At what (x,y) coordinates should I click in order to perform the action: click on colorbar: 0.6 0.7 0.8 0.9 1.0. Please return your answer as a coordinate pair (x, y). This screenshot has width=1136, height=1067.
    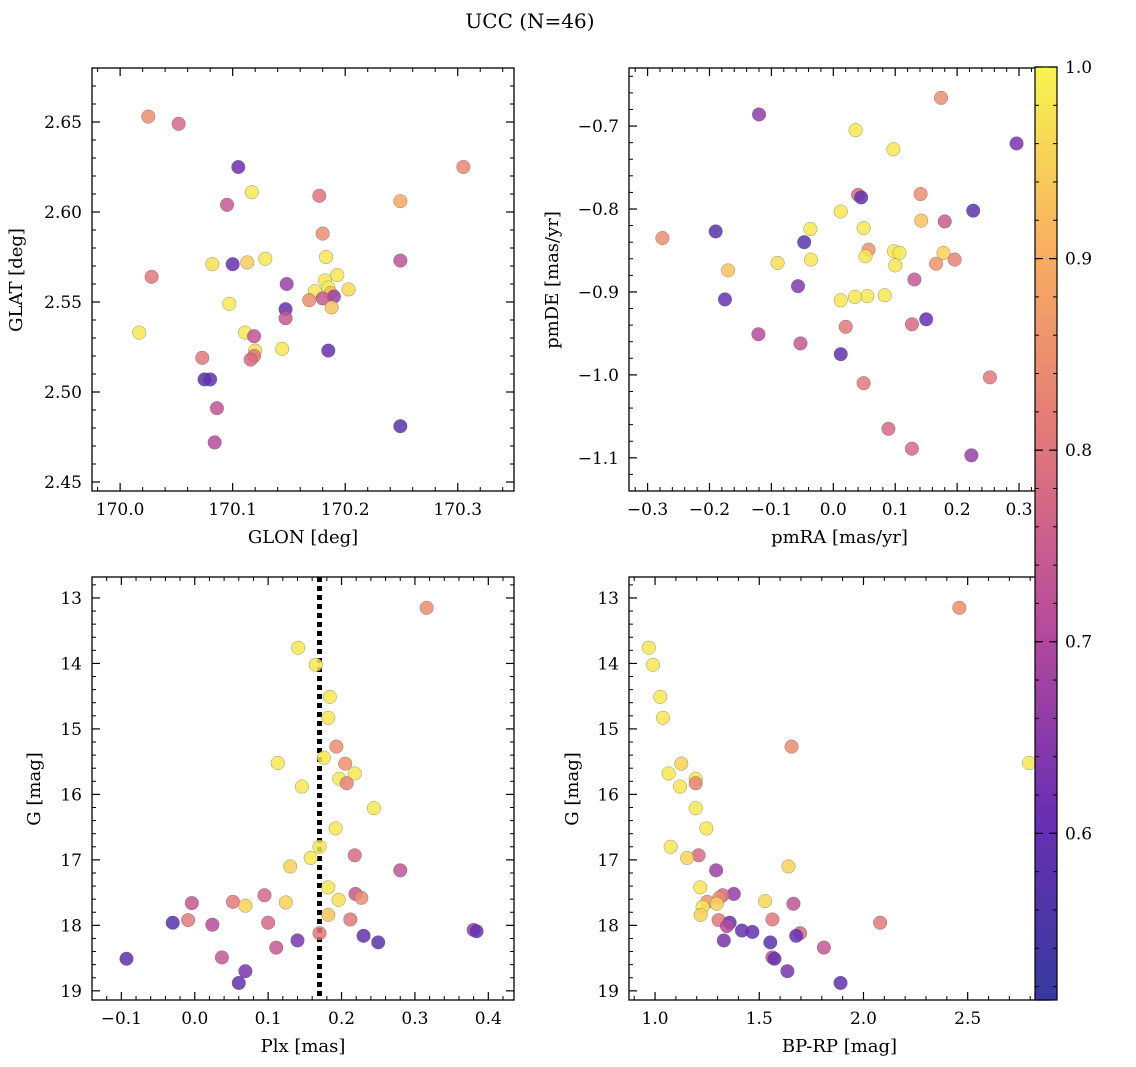
    Looking at the image, I should click on (1063, 529).